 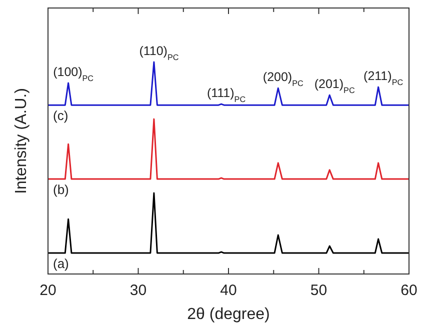 I want to click on annotation: (100)$_{PC}$, so click(x=73, y=74).